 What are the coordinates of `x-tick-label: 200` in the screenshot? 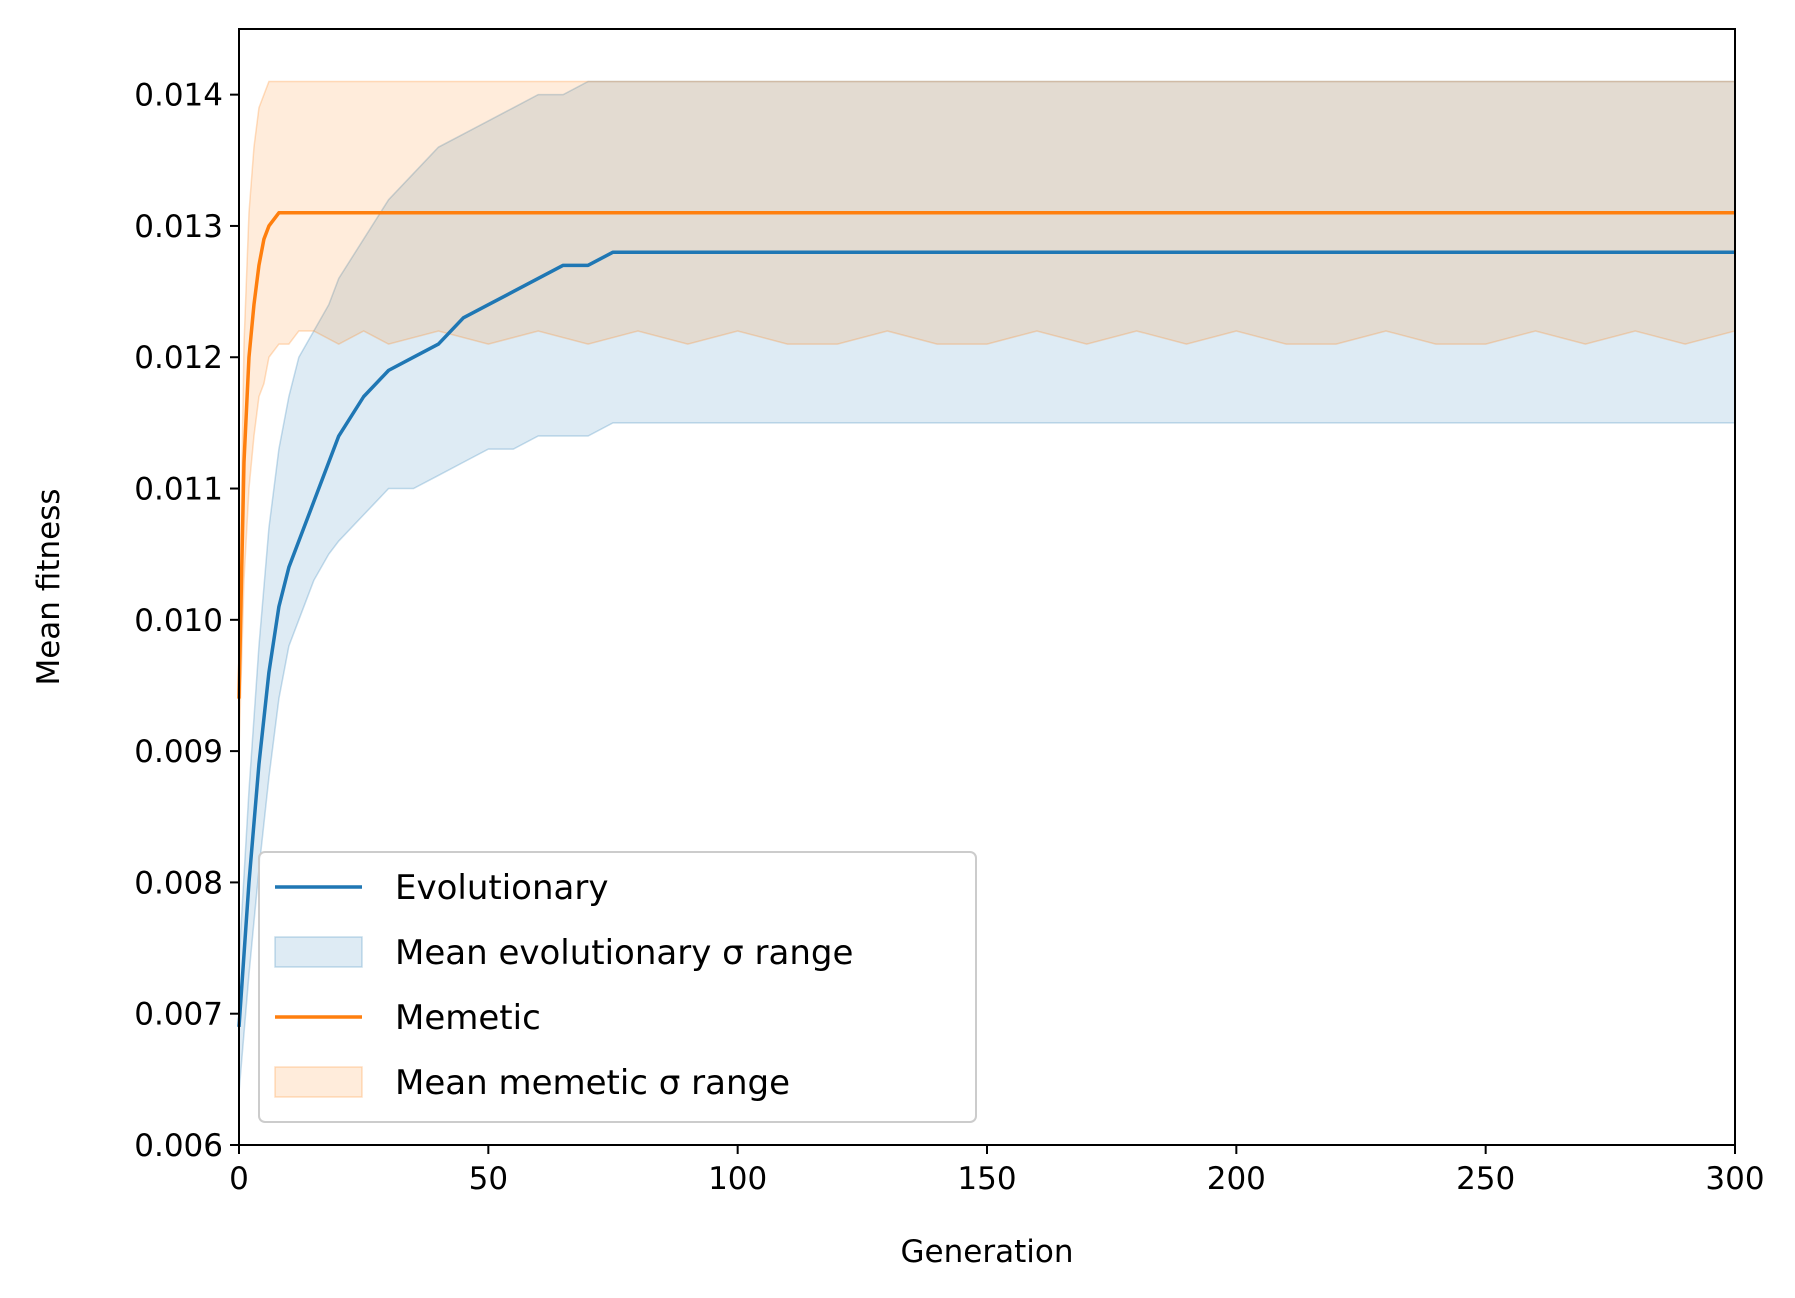 It's located at (1236, 1179).